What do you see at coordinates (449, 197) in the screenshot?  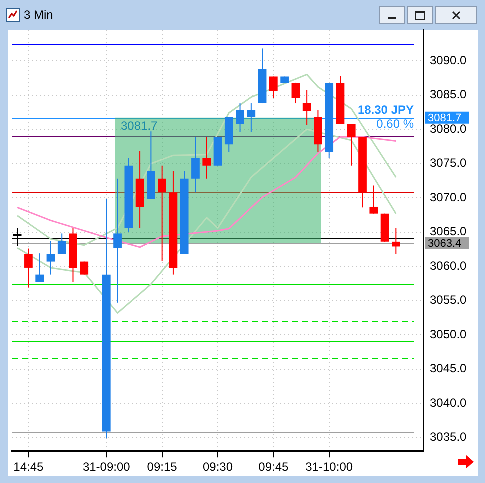 I see `y-tick-label: 3070.0` at bounding box center [449, 197].